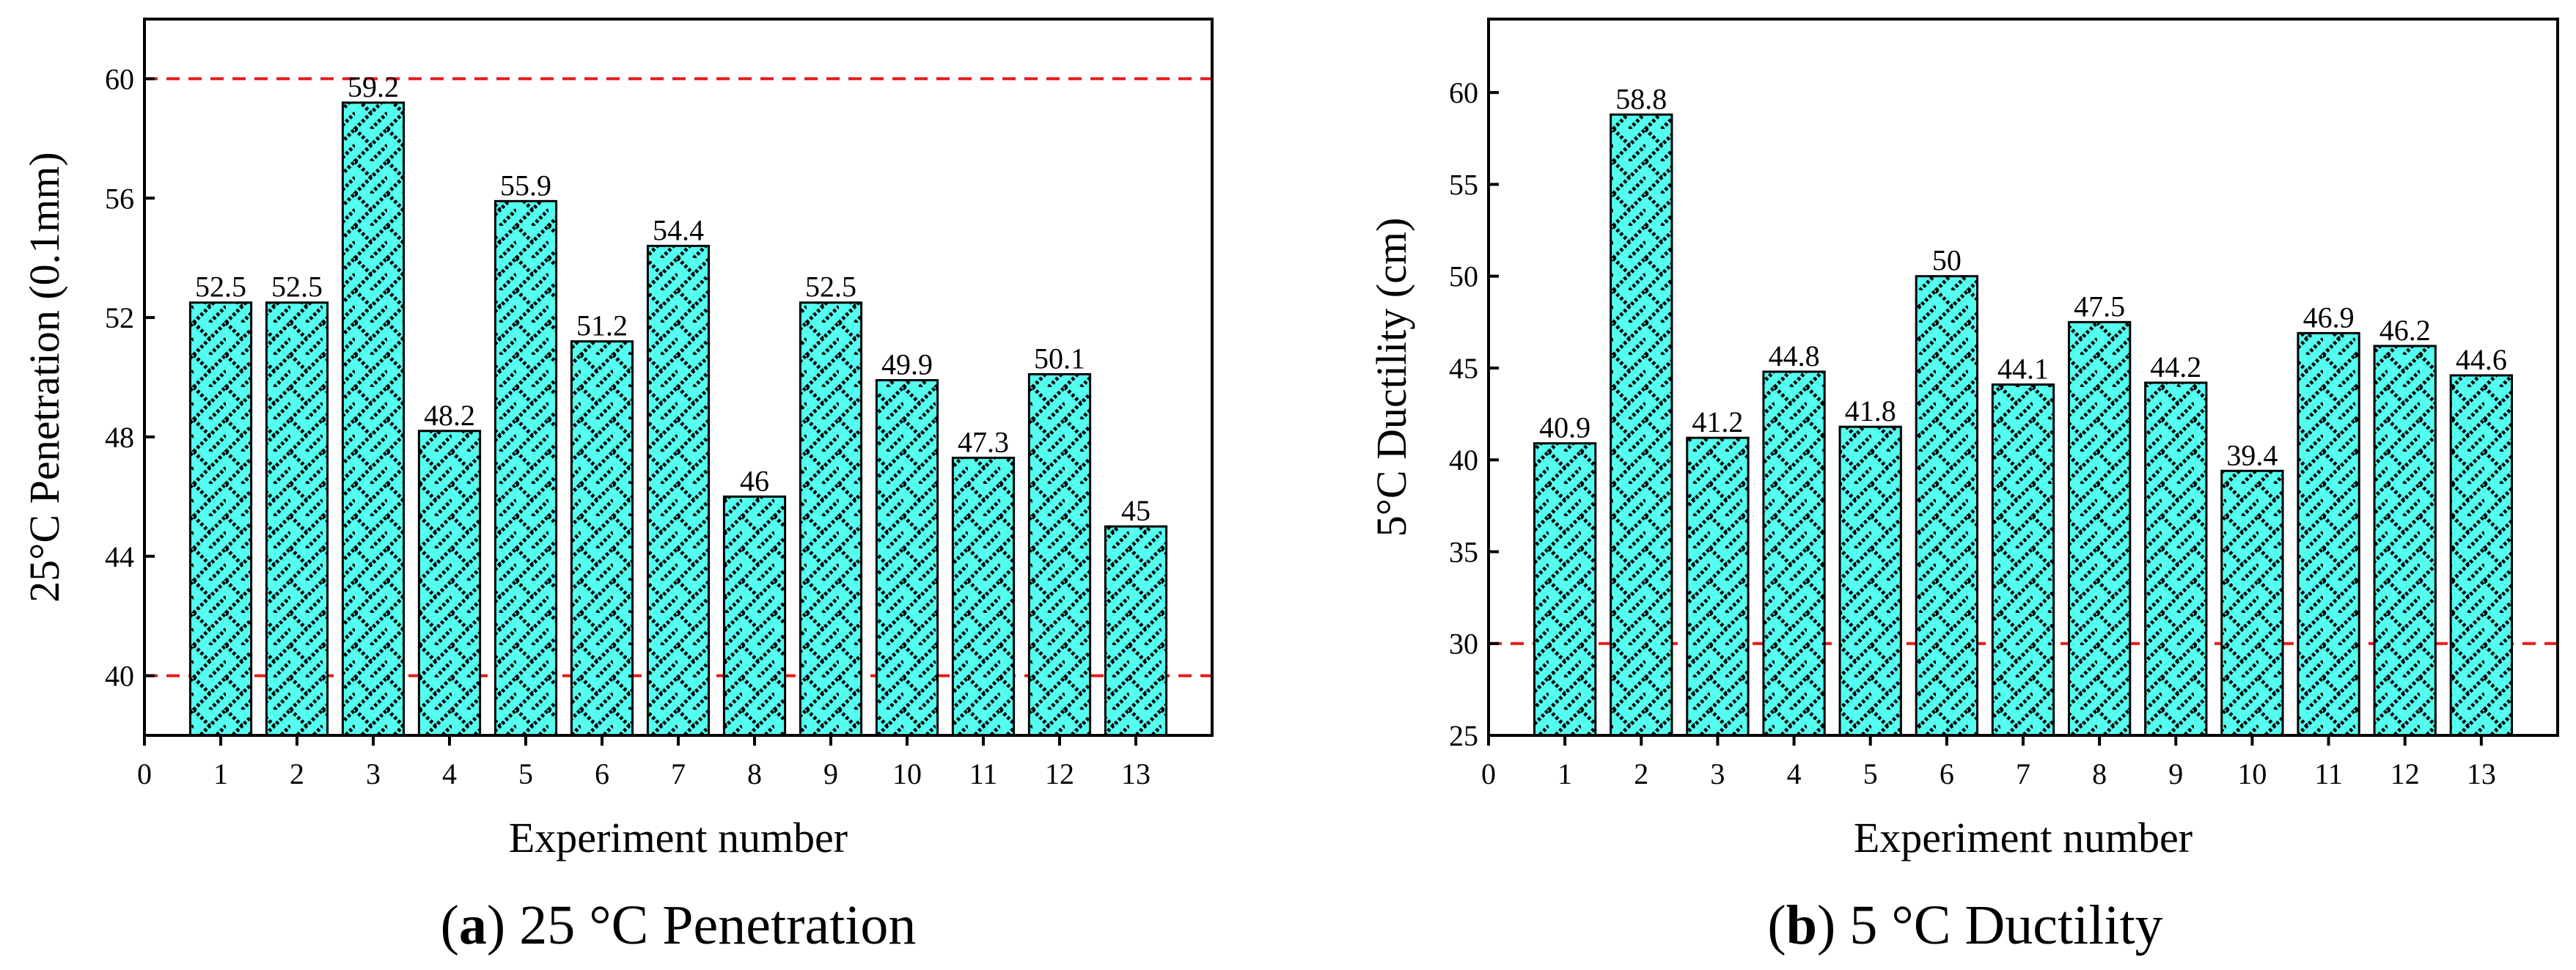 Image resolution: width=2576 pixels, height=970 pixels. I want to click on value-label-8: 47.5, so click(2100, 306).